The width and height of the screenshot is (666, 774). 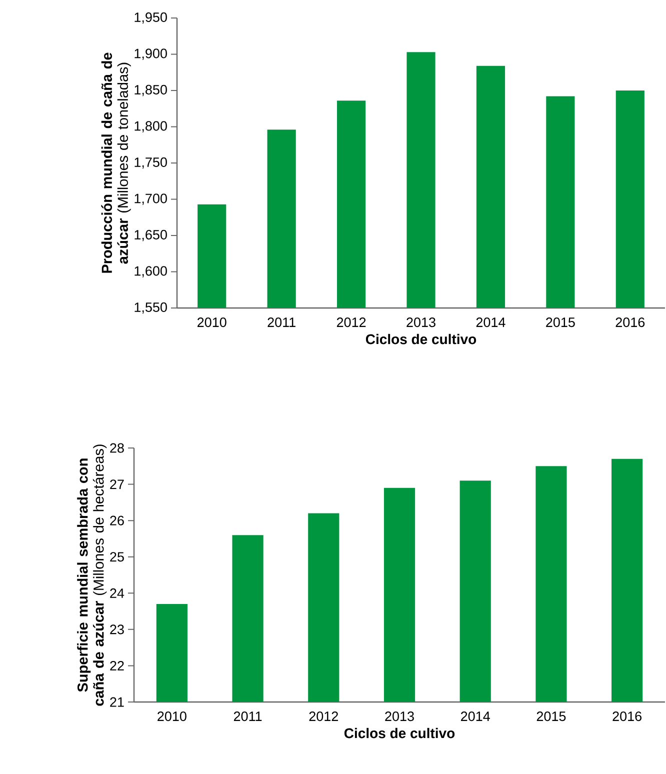 What do you see at coordinates (151, 272) in the screenshot?
I see `y-tick-label: 1,600` at bounding box center [151, 272].